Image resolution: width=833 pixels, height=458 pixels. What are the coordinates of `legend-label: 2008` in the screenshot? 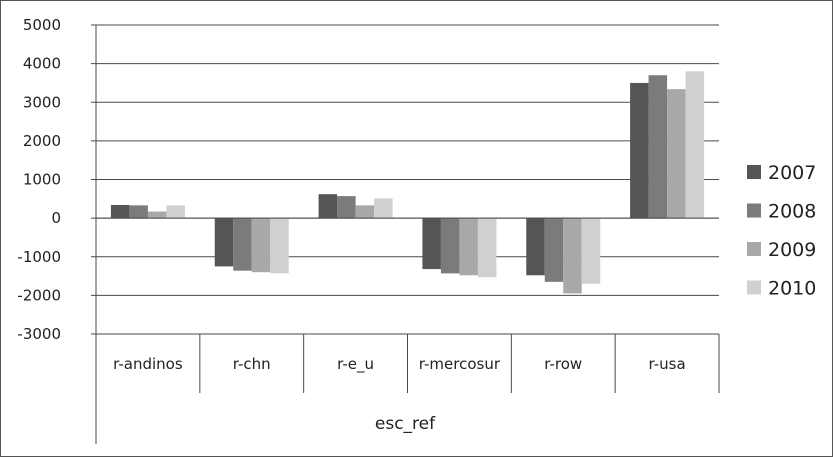 It's located at (792, 212).